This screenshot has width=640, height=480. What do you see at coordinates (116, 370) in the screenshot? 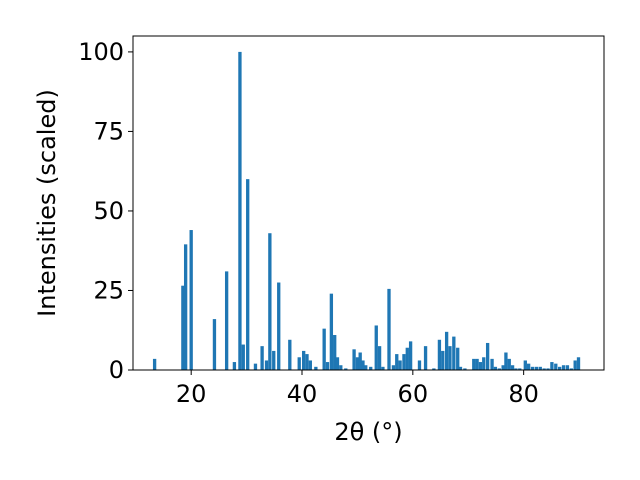
I see `y-tick-label: 0` at bounding box center [116, 370].